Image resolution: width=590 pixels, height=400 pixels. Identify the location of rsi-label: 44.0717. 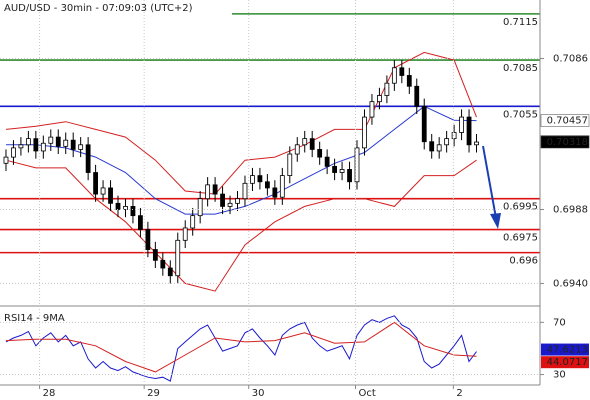
(567, 362).